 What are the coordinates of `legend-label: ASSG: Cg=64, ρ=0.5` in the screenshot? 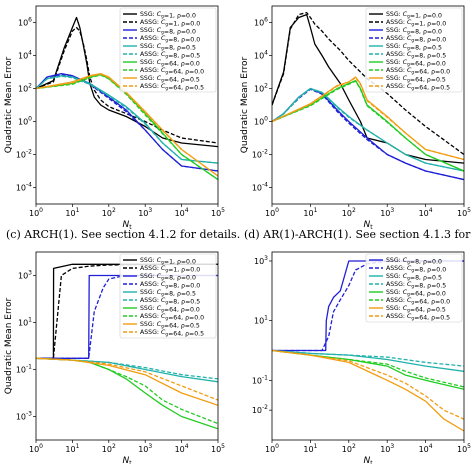 It's located at (418, 317).